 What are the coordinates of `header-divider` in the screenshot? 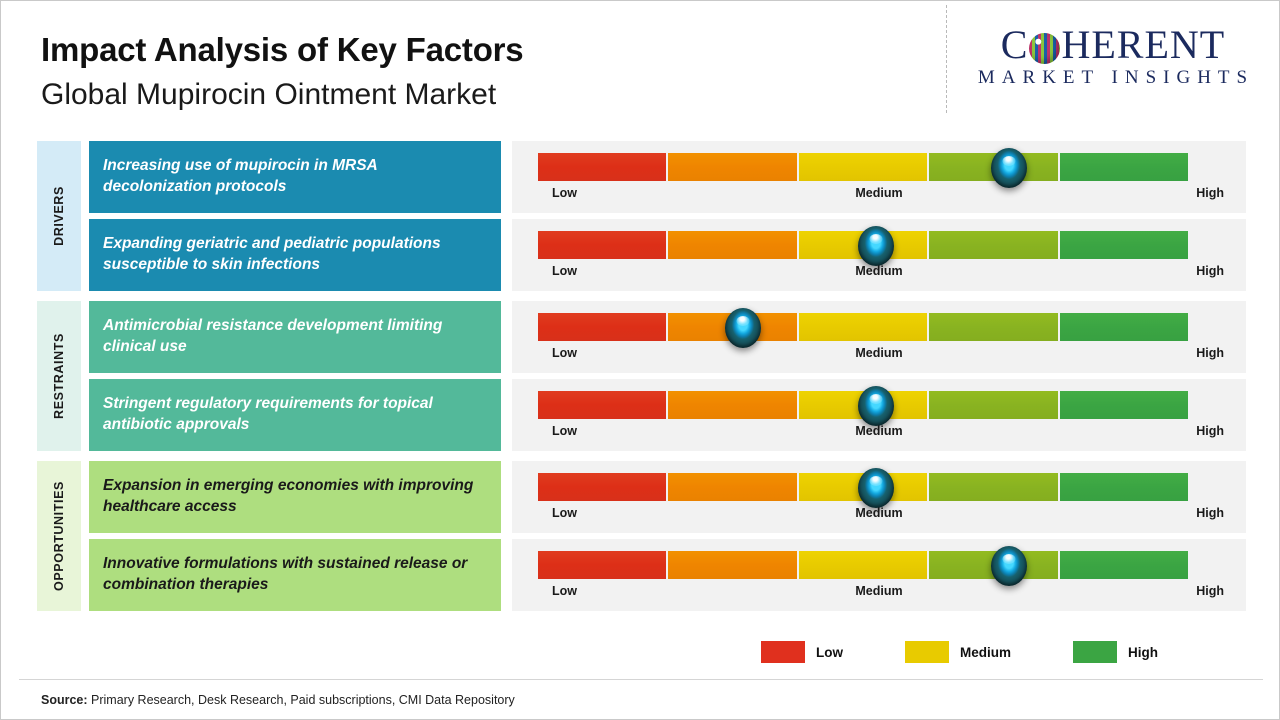 It's located at (946, 59).